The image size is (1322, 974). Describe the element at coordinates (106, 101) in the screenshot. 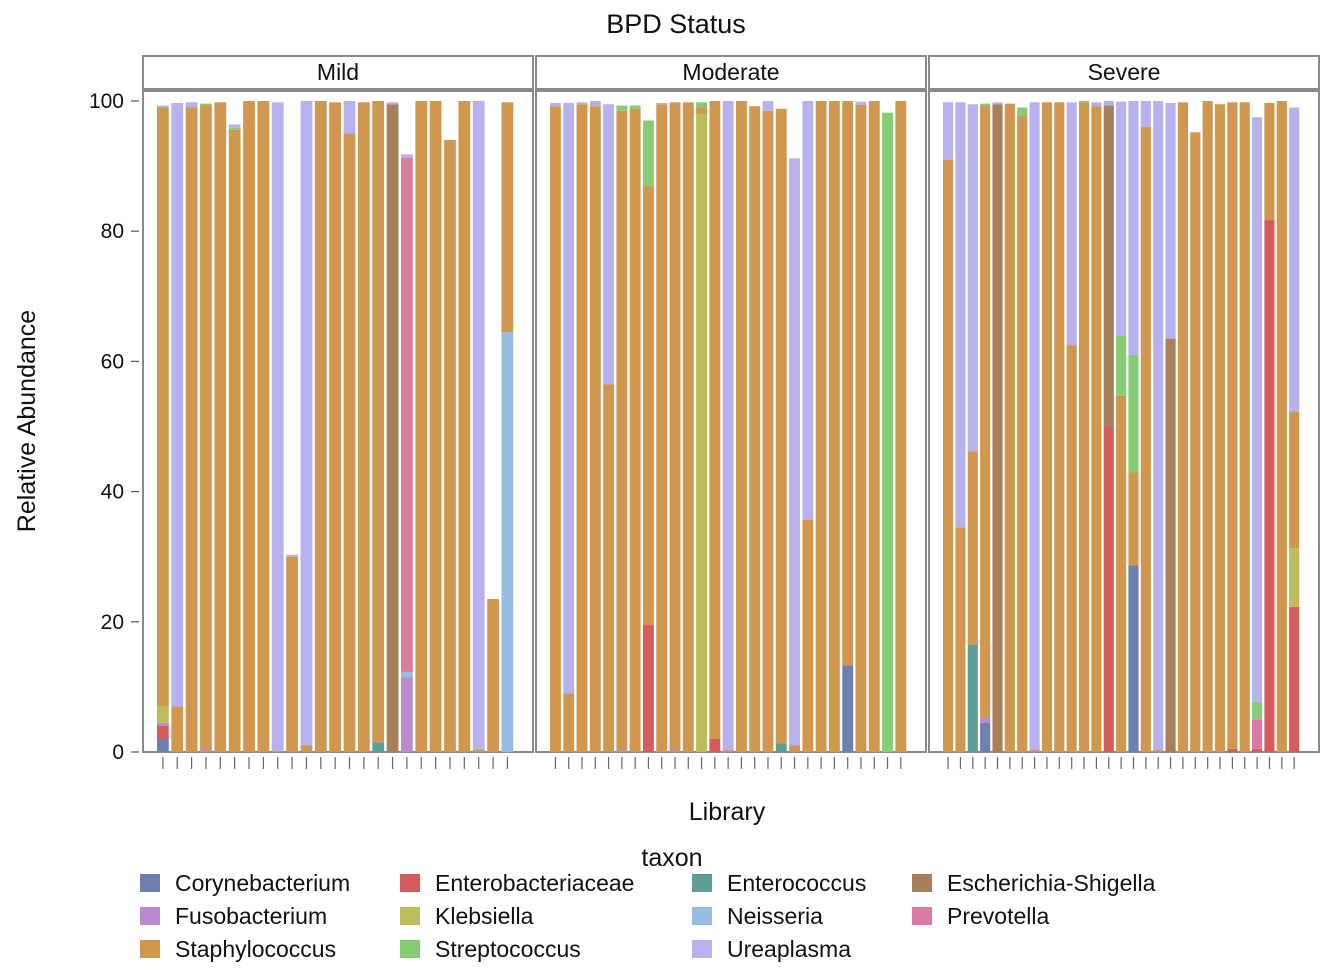

I see `y-tick-label: 100` at that location.